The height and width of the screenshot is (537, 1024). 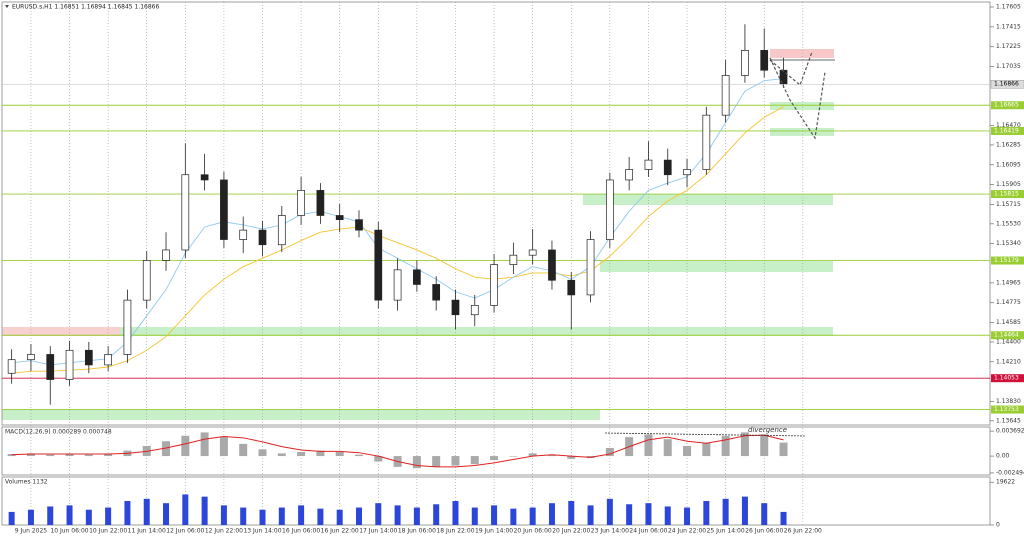 What do you see at coordinates (764, 531) in the screenshot?
I see `x-tick-label: 26 Jun 06:00` at bounding box center [764, 531].